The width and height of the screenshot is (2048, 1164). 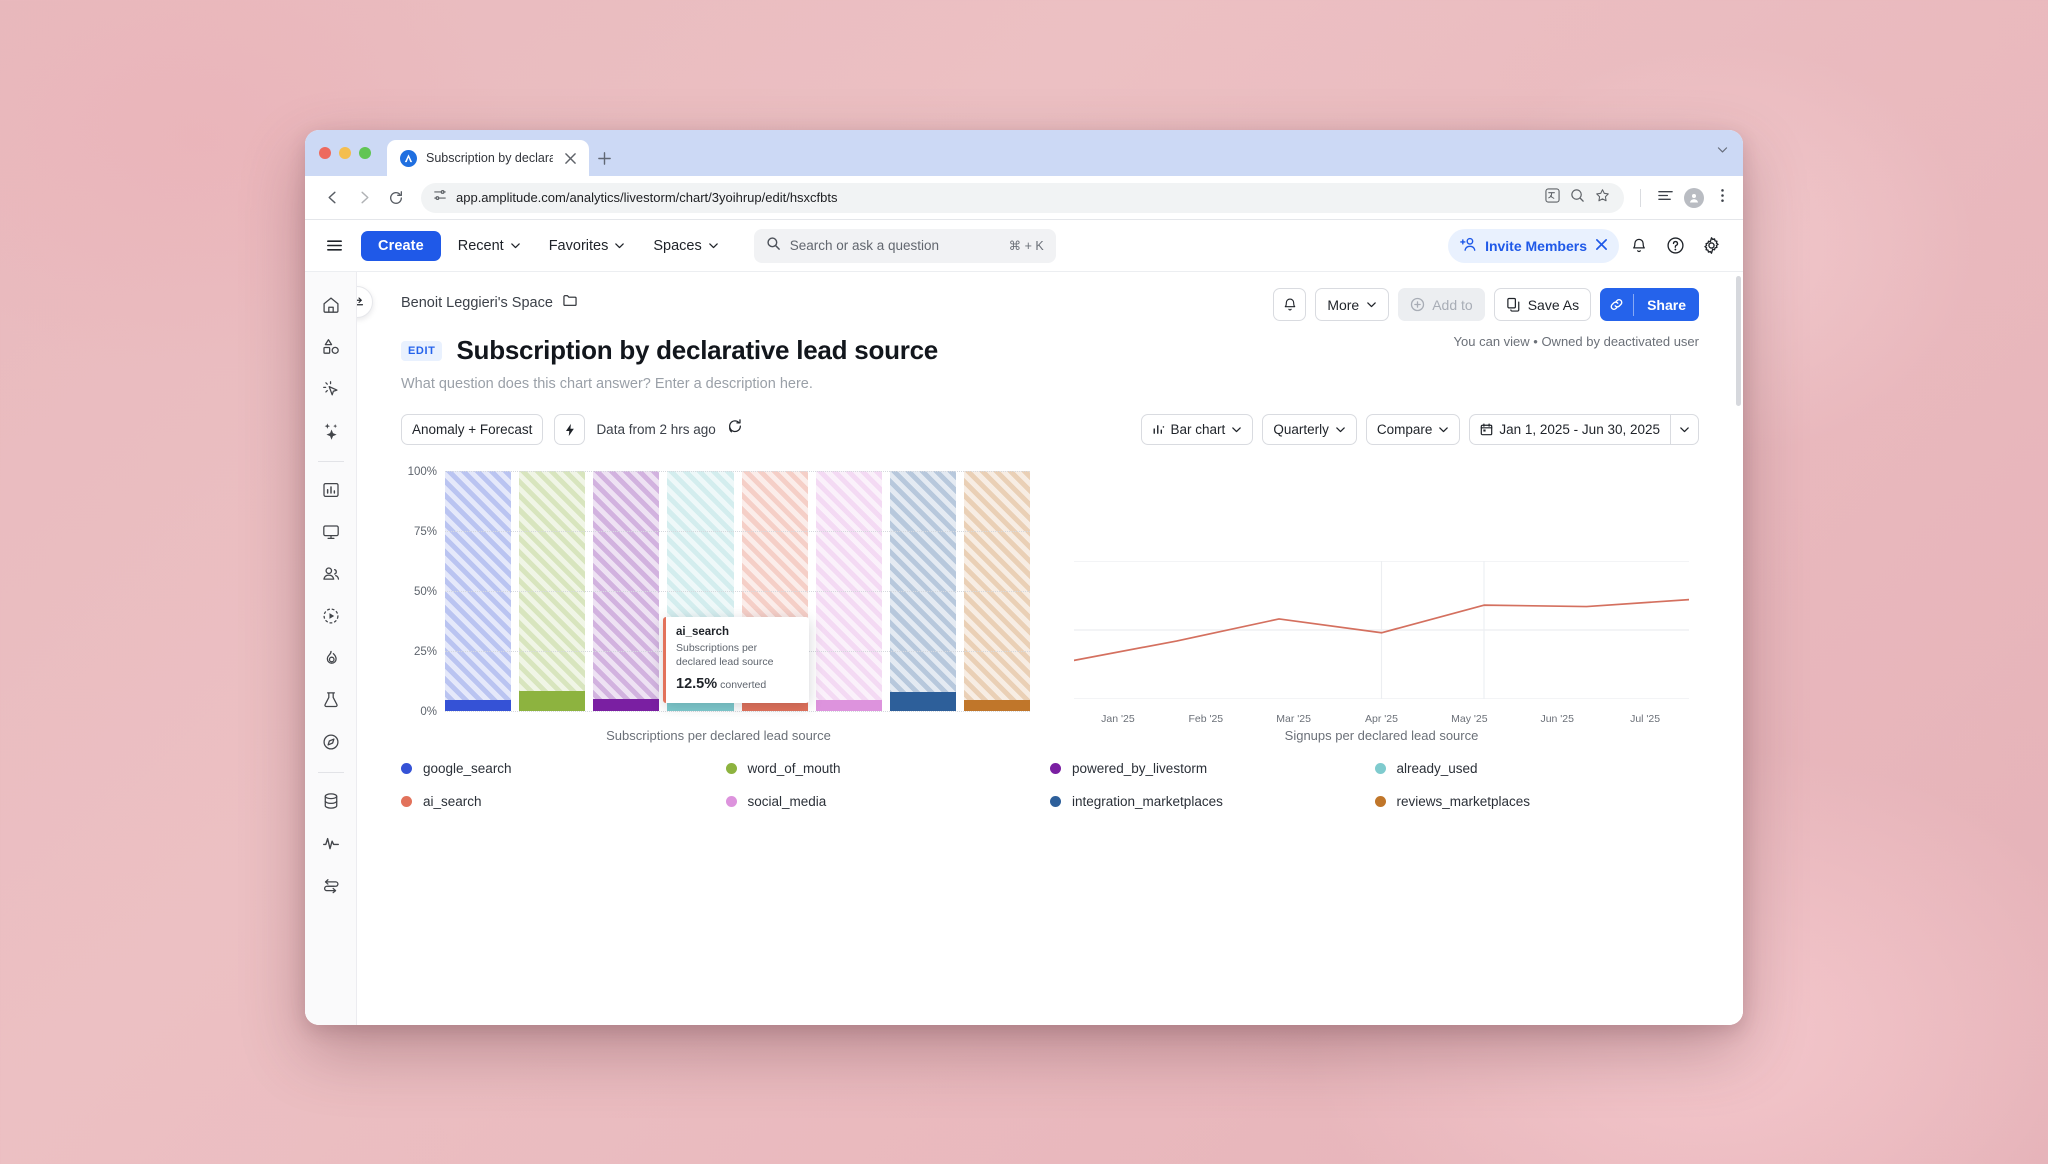 I want to click on site-settings-icon, so click(x=440, y=197).